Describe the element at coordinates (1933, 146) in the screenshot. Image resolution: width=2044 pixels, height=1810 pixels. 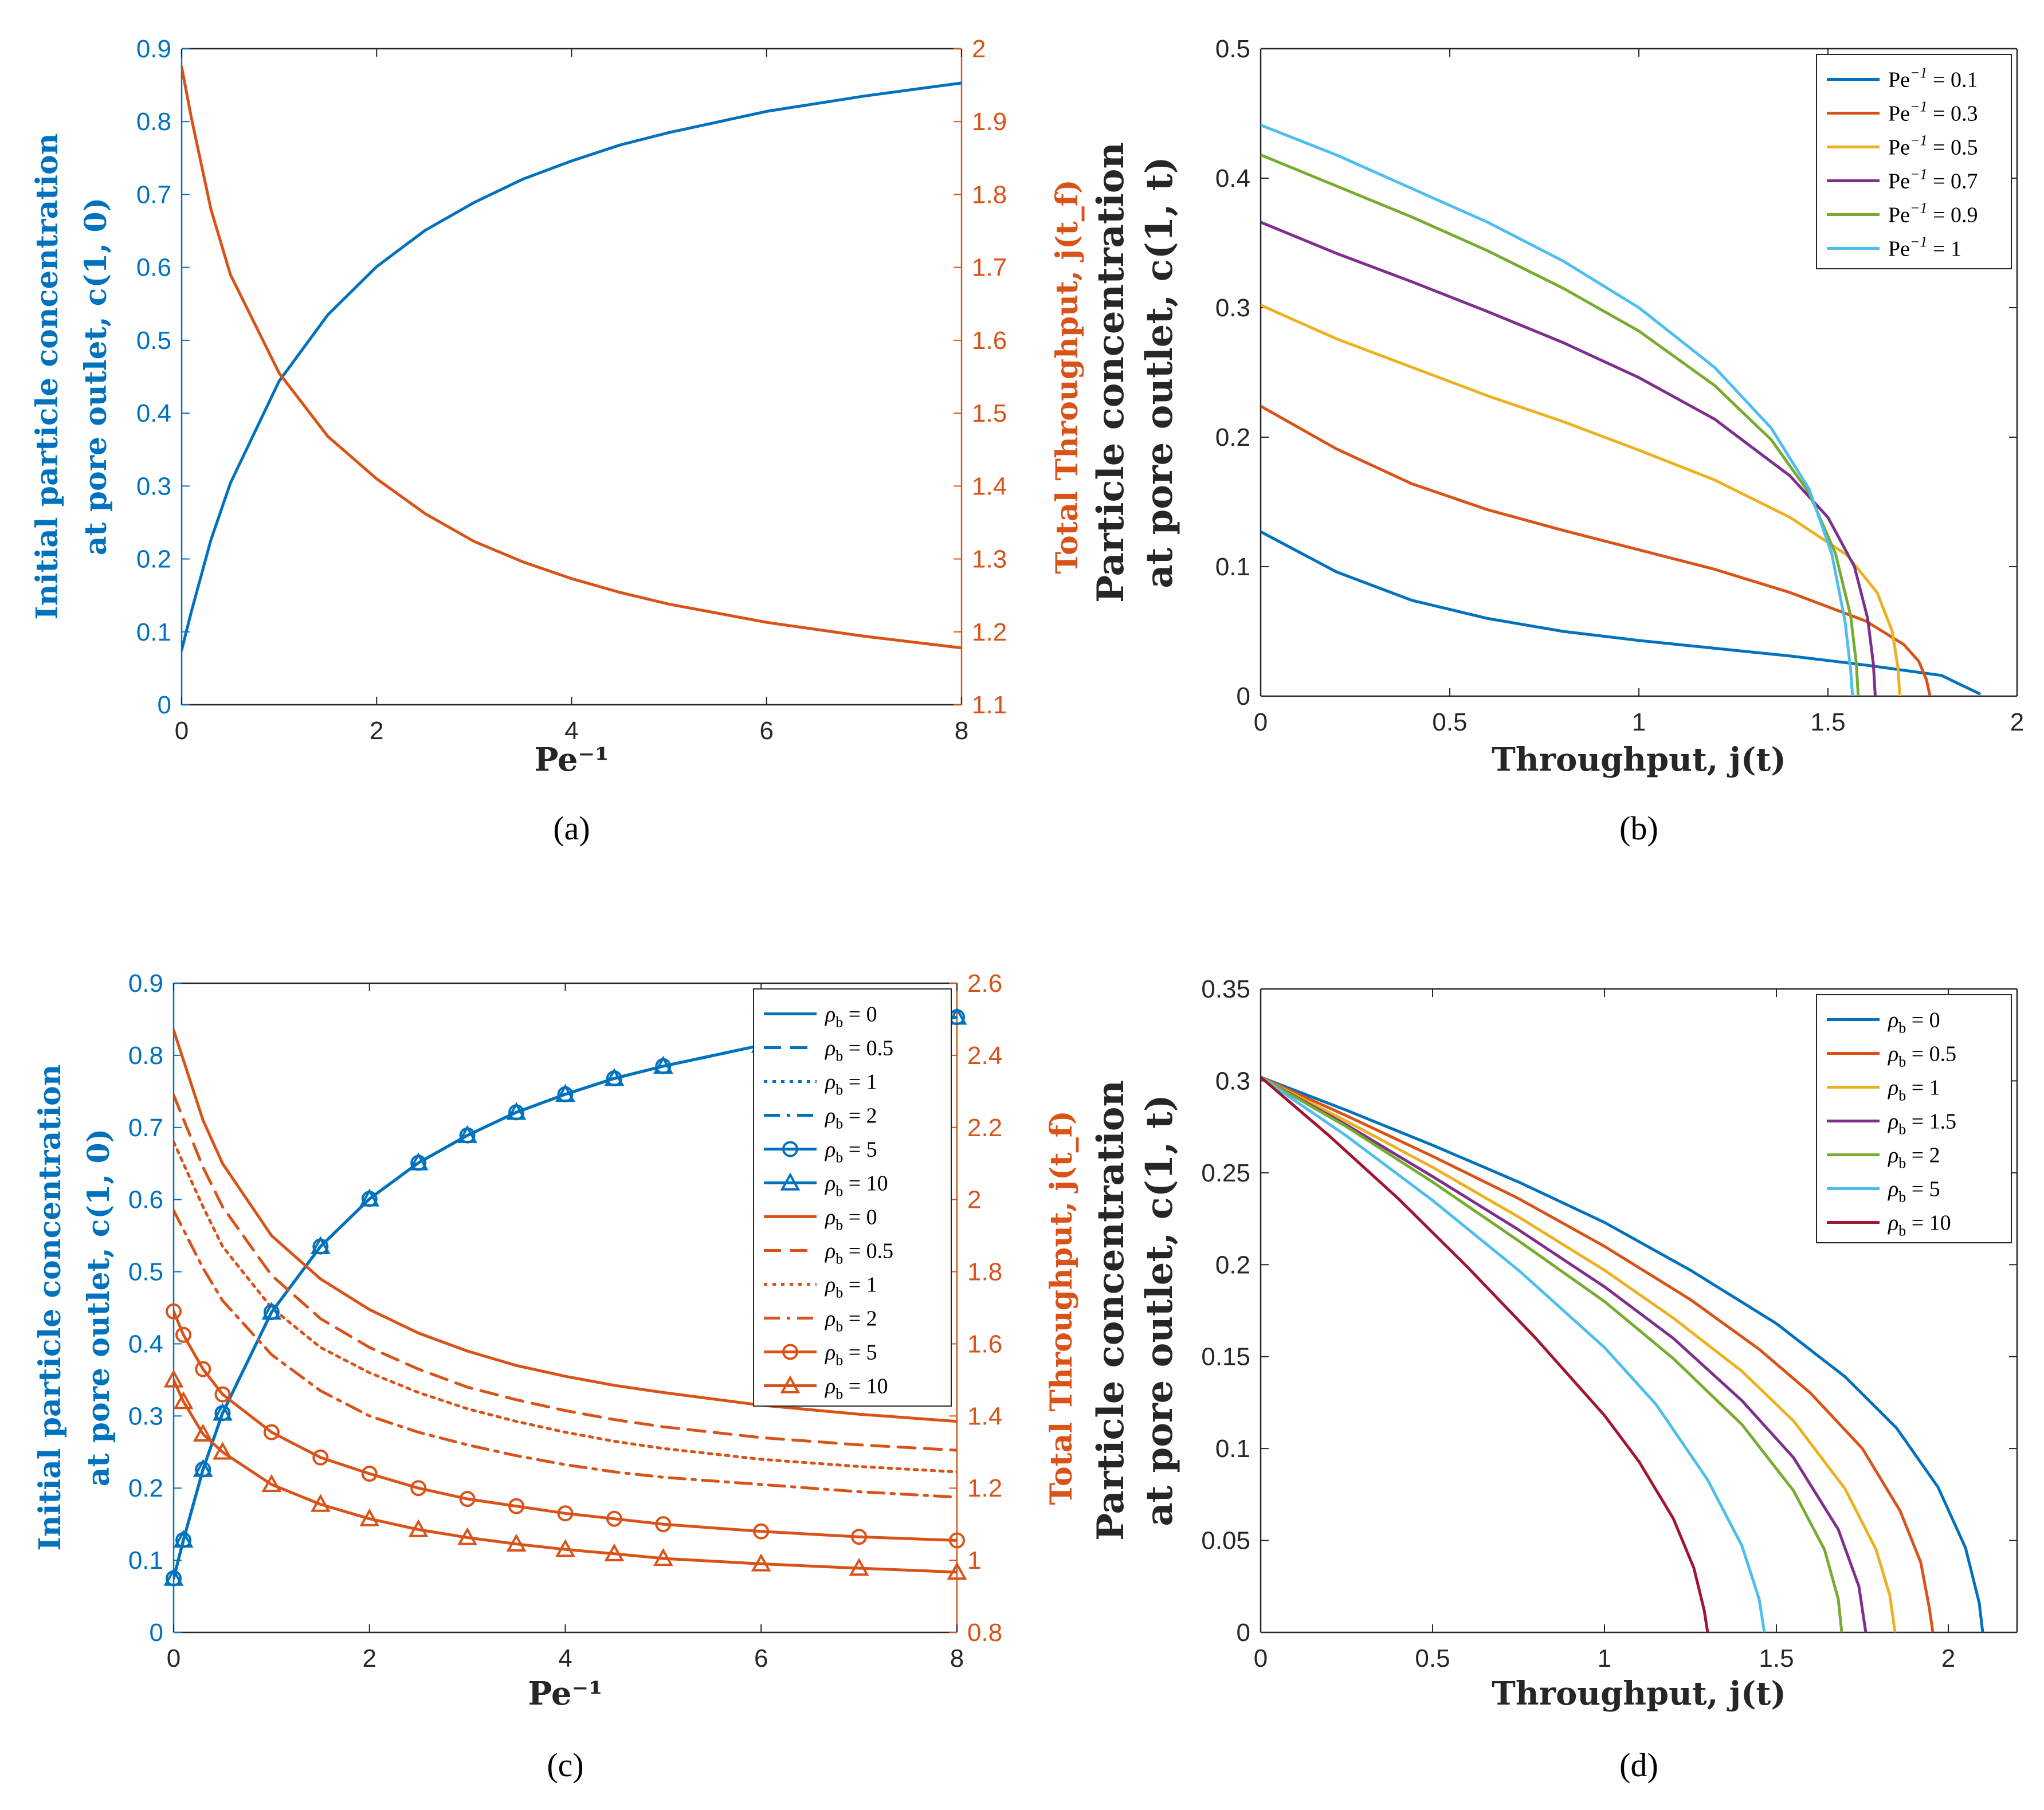
I see `legend-label: Pe−1 = 0.5` at that location.